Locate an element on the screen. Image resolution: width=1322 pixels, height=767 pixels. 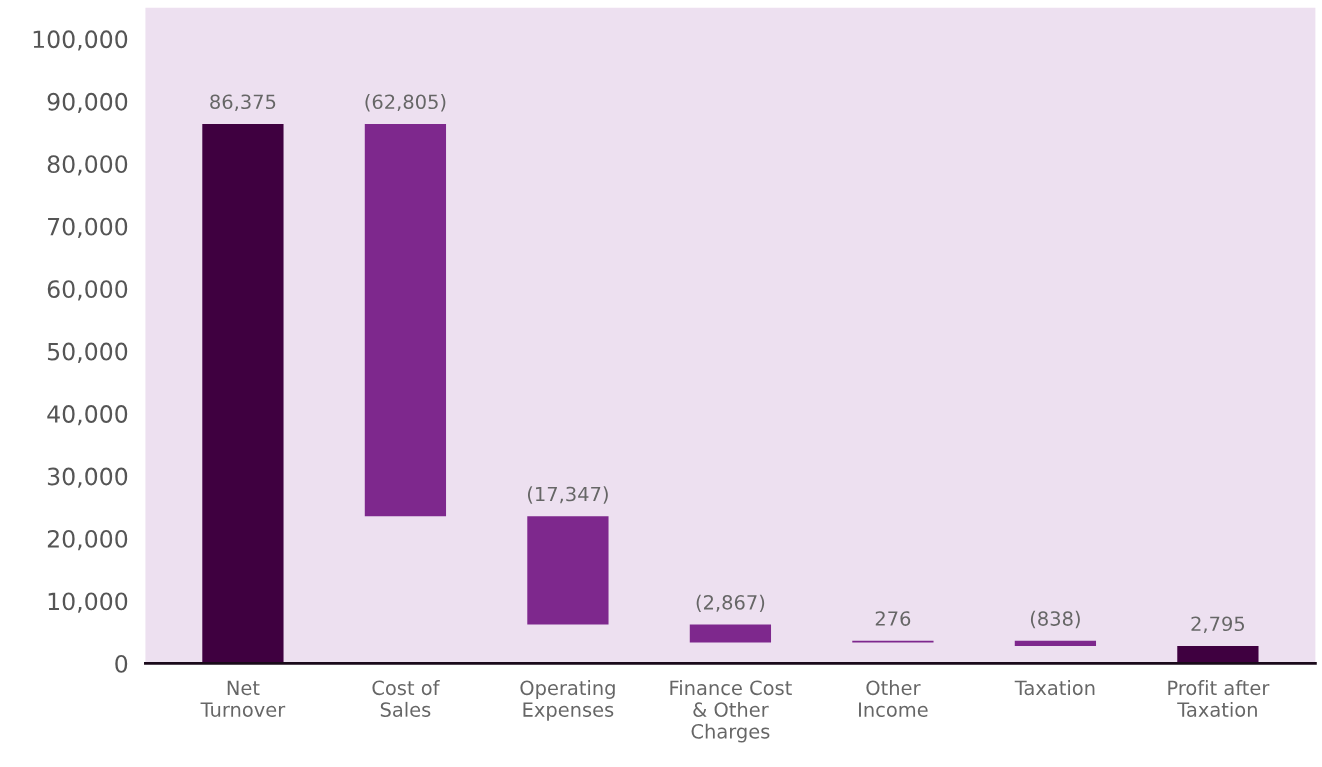
x-tick-label: Net Turnover is located at coordinates (243, 698).